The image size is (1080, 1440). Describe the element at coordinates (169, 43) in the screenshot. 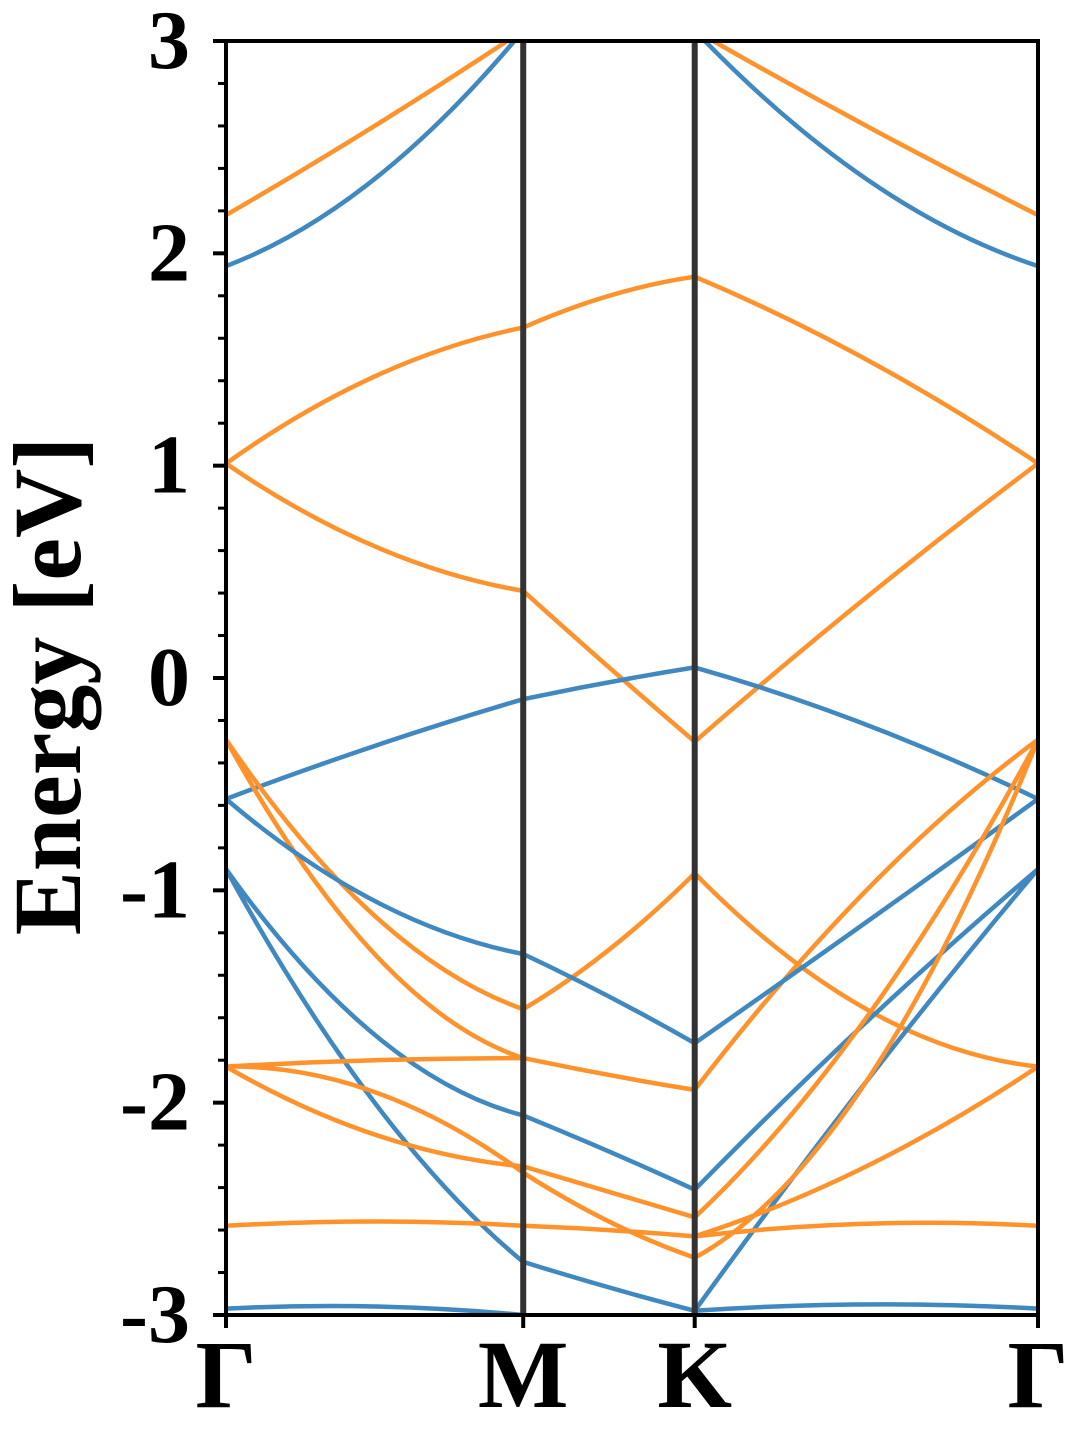

I see `y-tick-label: 3` at that location.